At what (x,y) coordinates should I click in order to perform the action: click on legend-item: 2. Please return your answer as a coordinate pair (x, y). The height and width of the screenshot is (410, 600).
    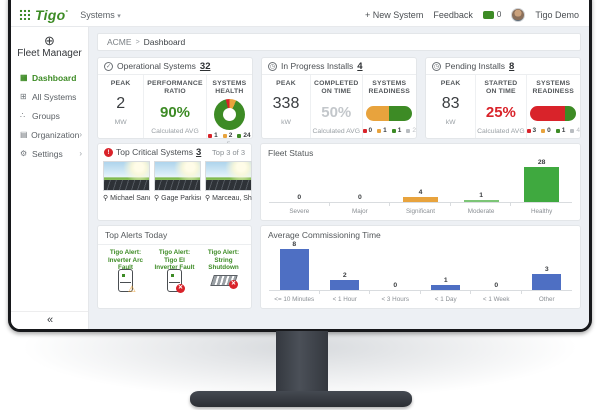
    Looking at the image, I should click on (227, 135).